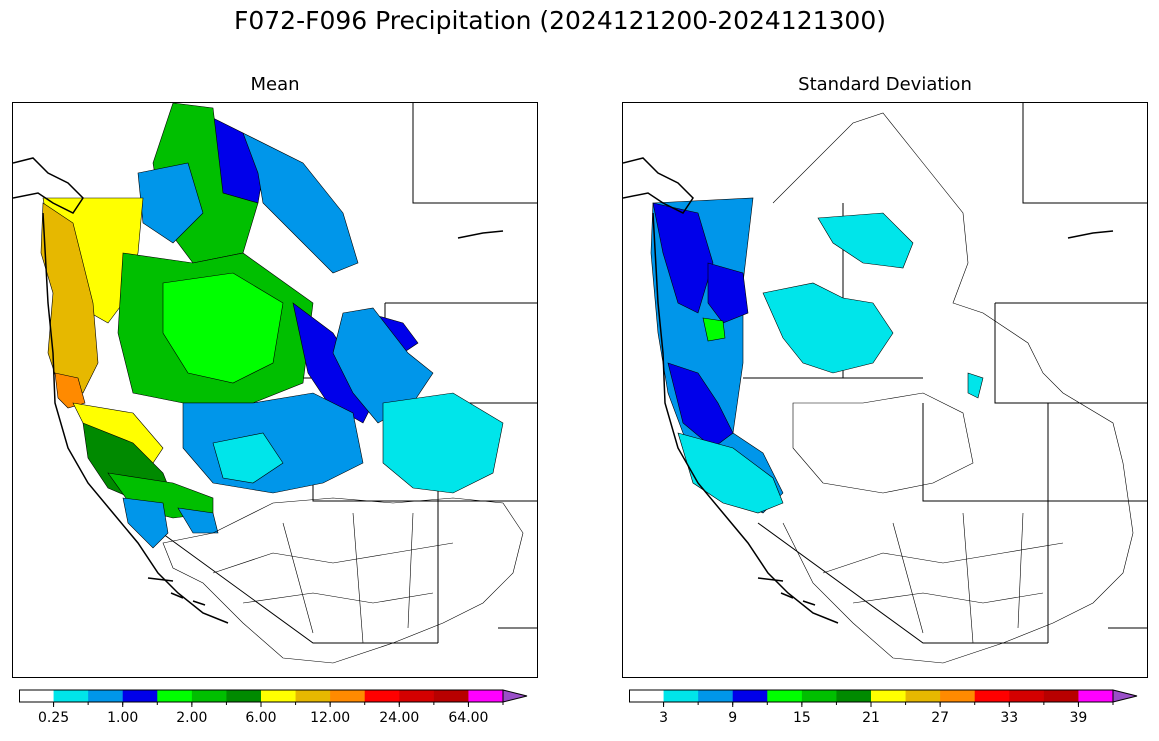 The image size is (1159, 741). Describe the element at coordinates (663, 718) in the screenshot. I see `std-colorbar-tick-label: 3` at that location.